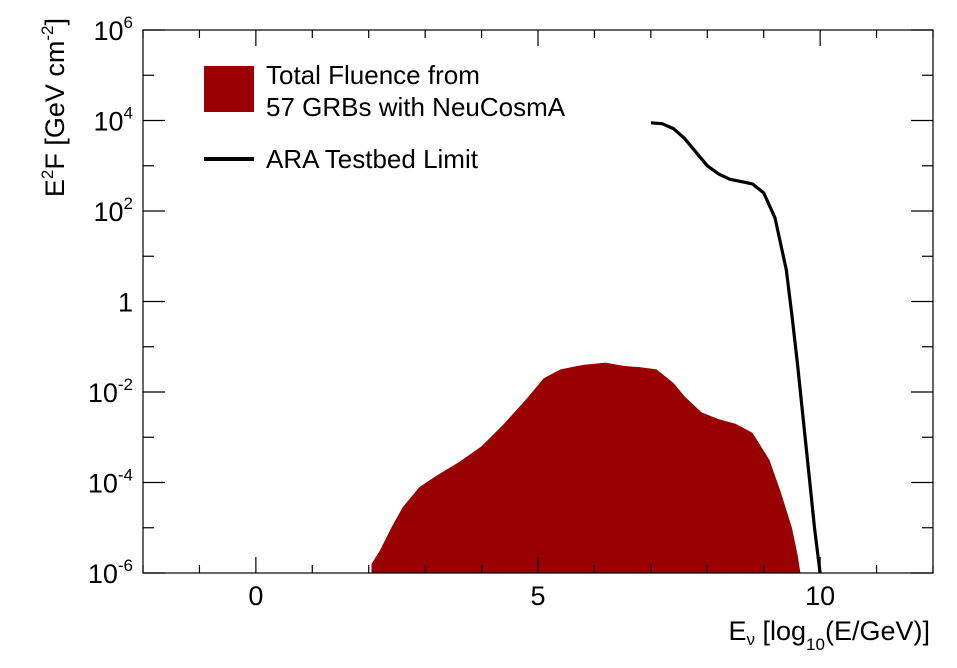  Describe the element at coordinates (751, 639) in the screenshot. I see `x-title-base-sub: ν` at that location.